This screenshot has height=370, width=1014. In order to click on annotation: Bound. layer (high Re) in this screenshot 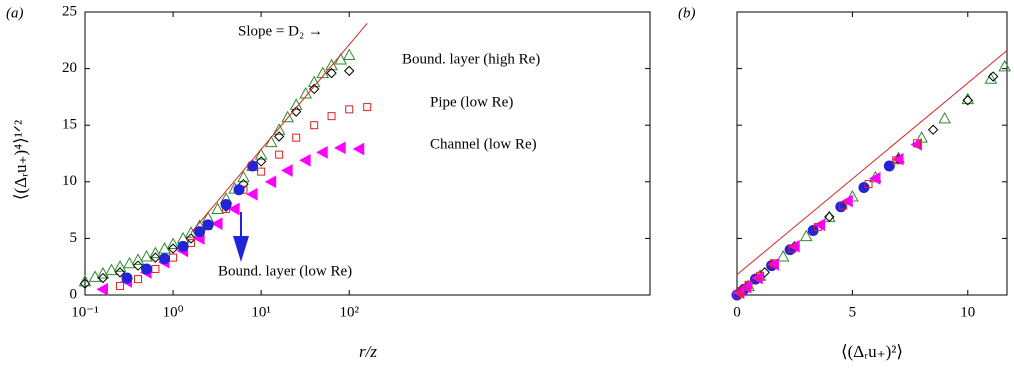, I will do `click(471, 59)`.